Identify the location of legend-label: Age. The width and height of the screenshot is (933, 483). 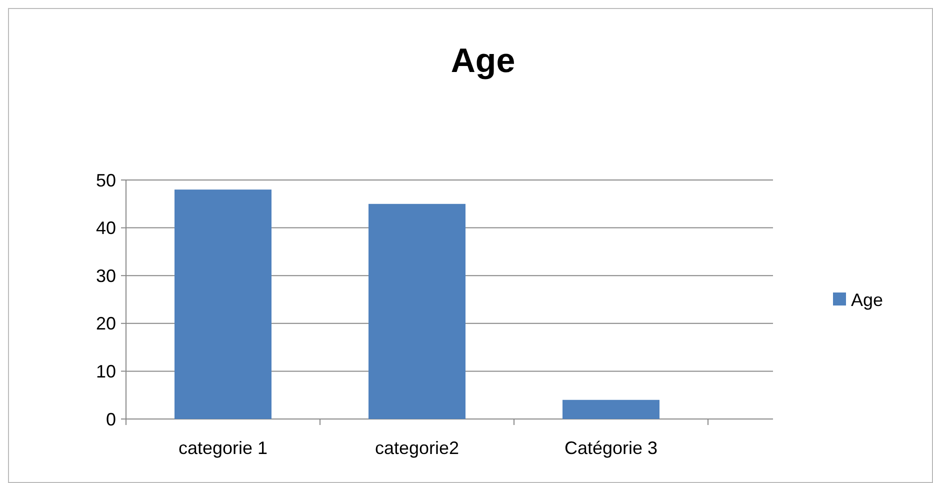
(867, 300).